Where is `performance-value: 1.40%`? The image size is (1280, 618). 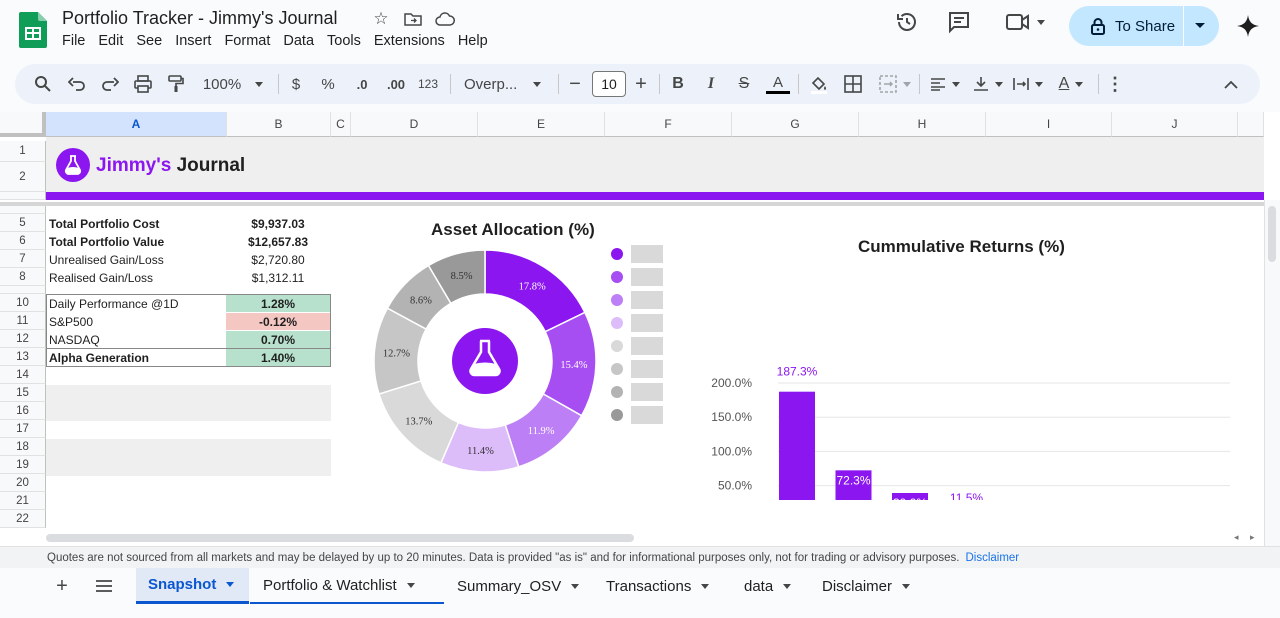
performance-value: 1.40% is located at coordinates (278, 357).